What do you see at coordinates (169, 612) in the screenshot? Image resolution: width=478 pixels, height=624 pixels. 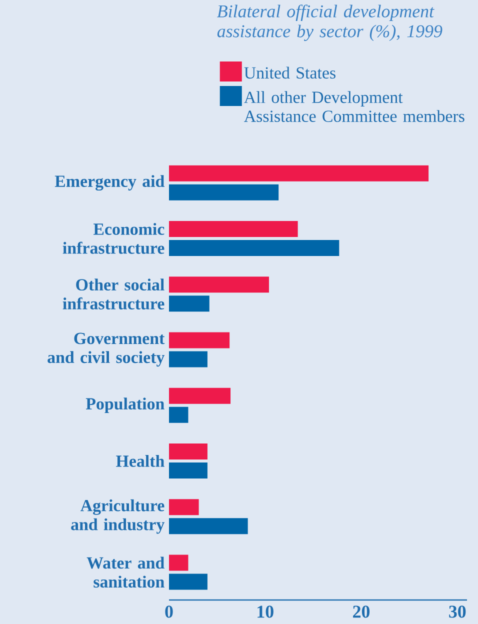 I see `x-tick-label: 0` at bounding box center [169, 612].